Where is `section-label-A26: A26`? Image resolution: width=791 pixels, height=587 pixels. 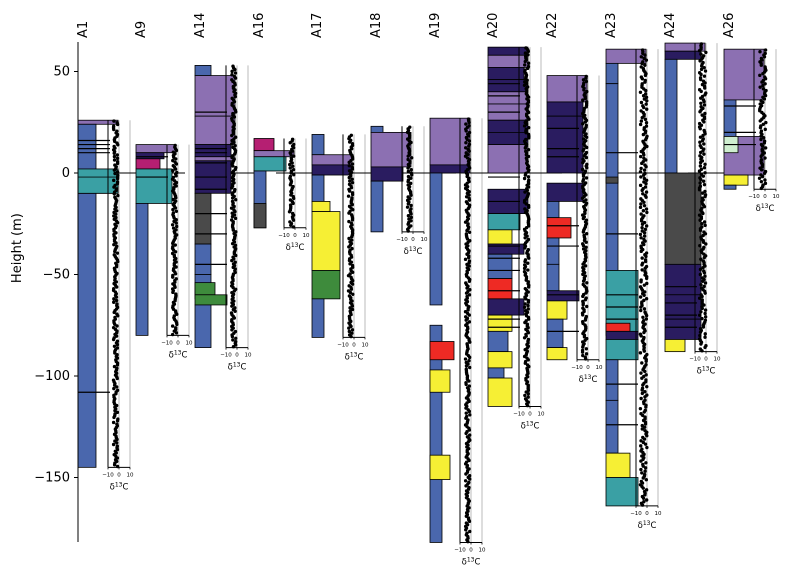
section-label-A26: A26 is located at coordinates (729, 25).